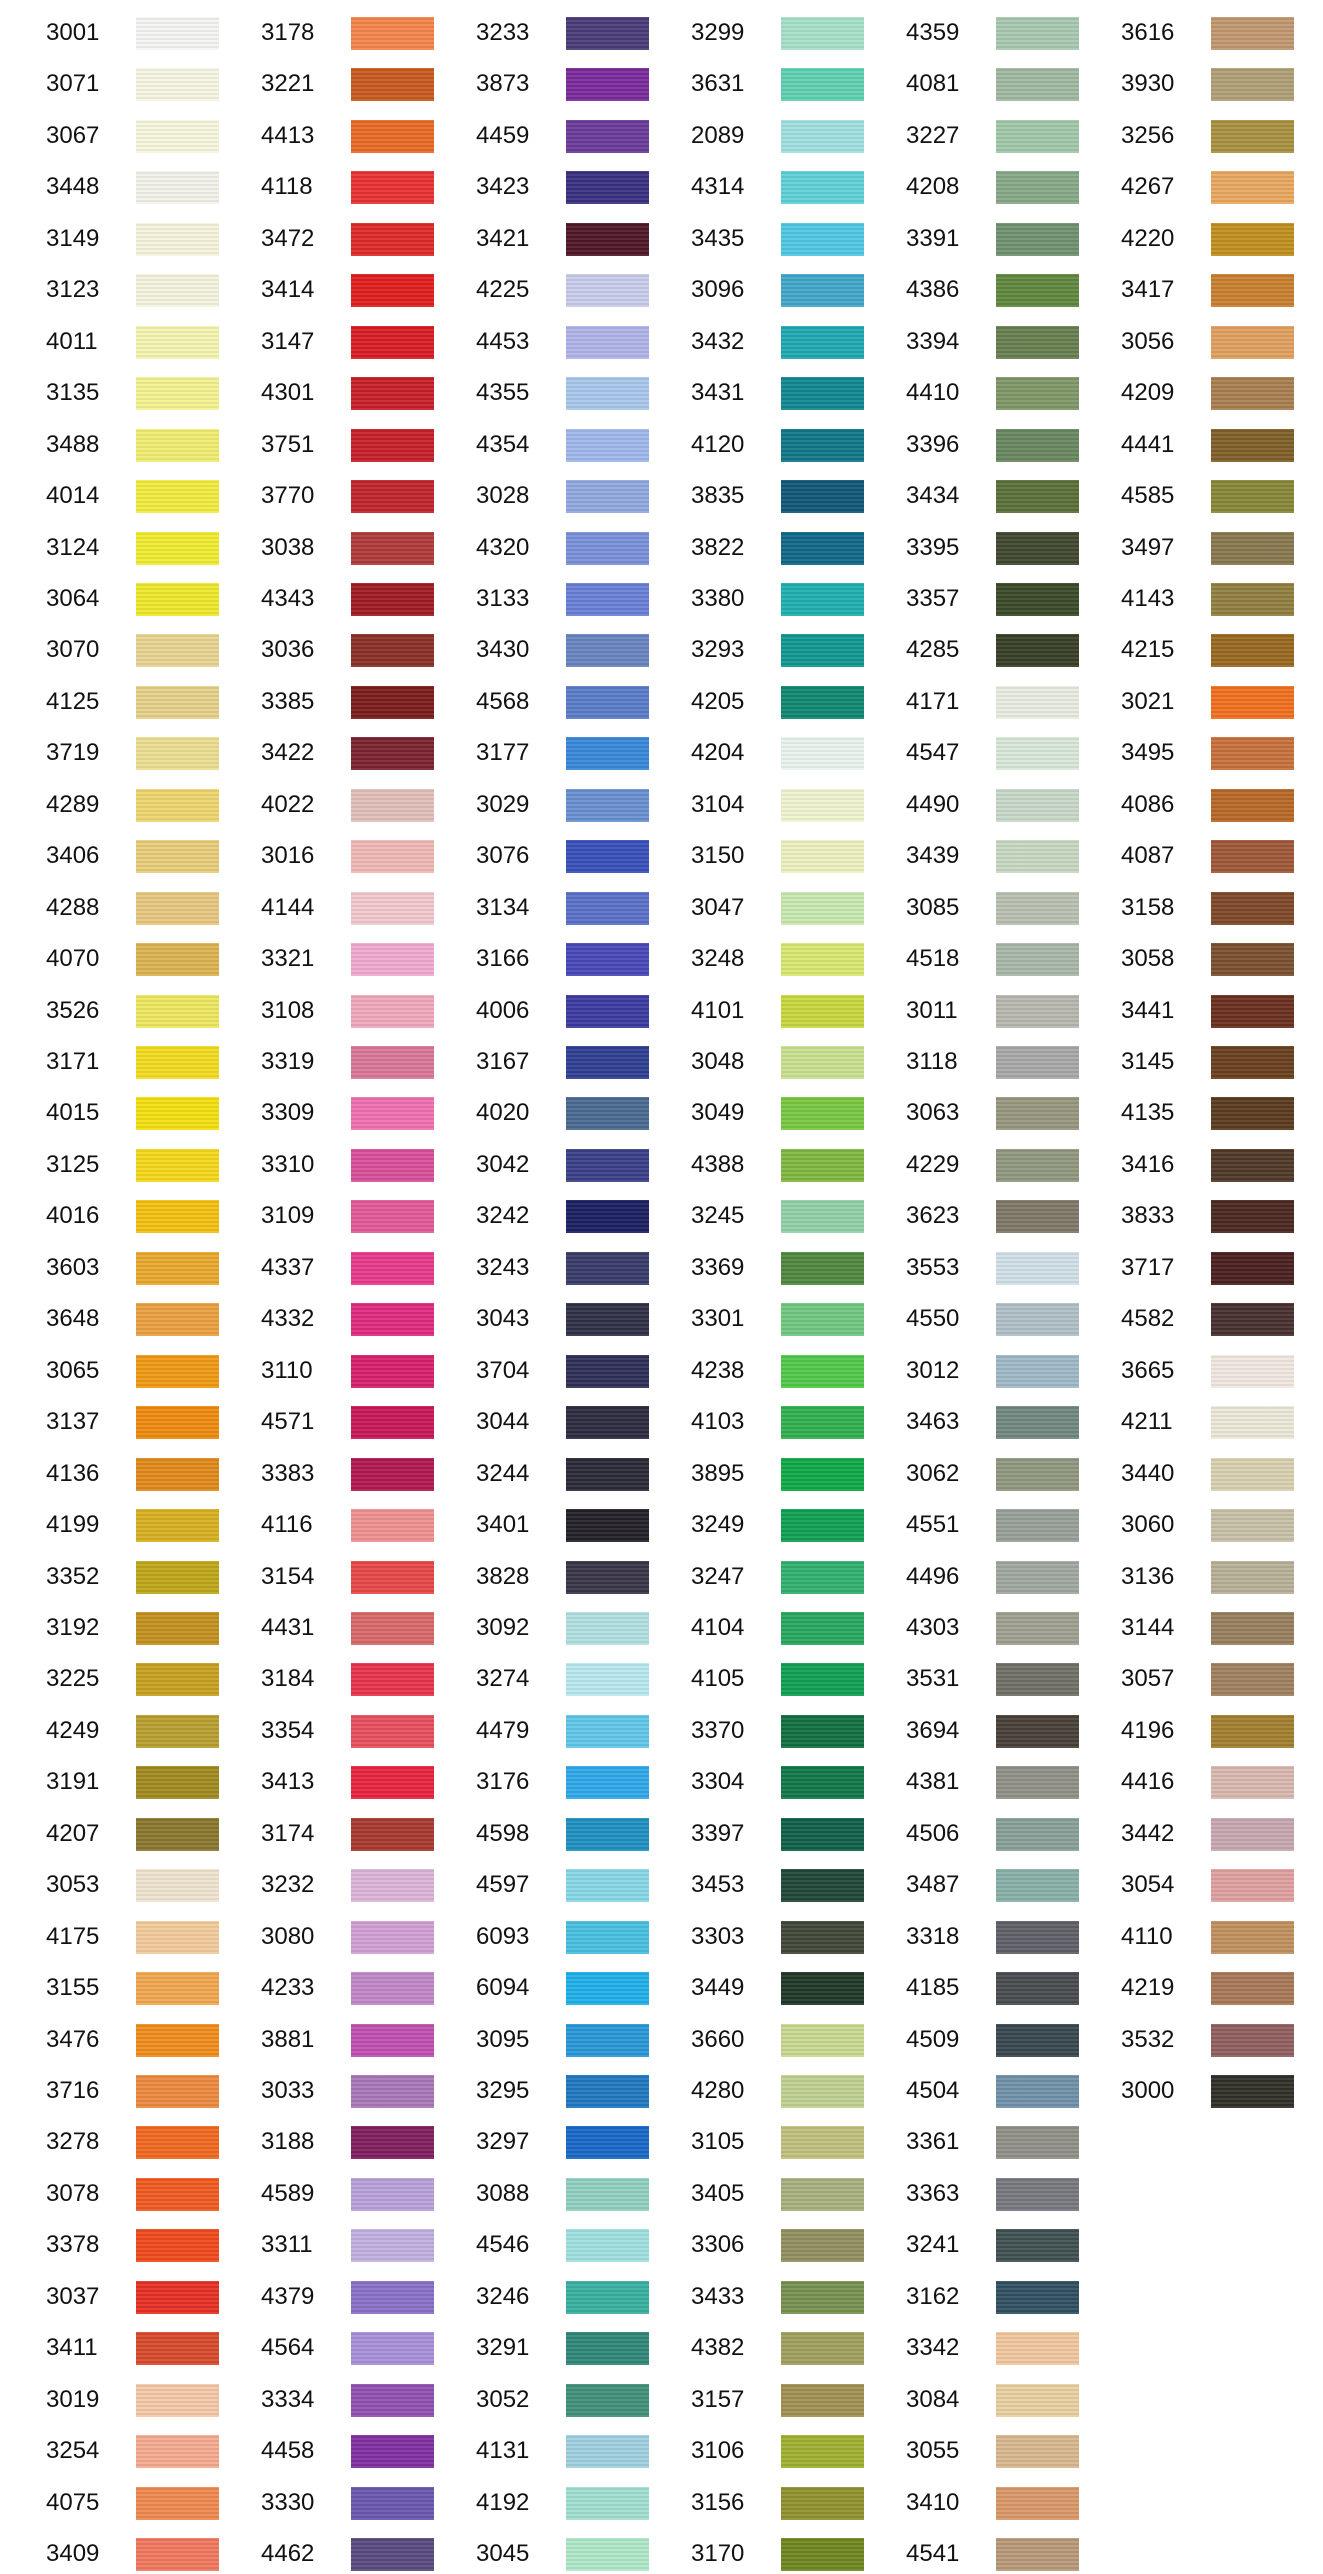 This screenshot has height=2574, width=1323. Describe the element at coordinates (503, 135) in the screenshot. I see `color-code-label: 4459` at that location.